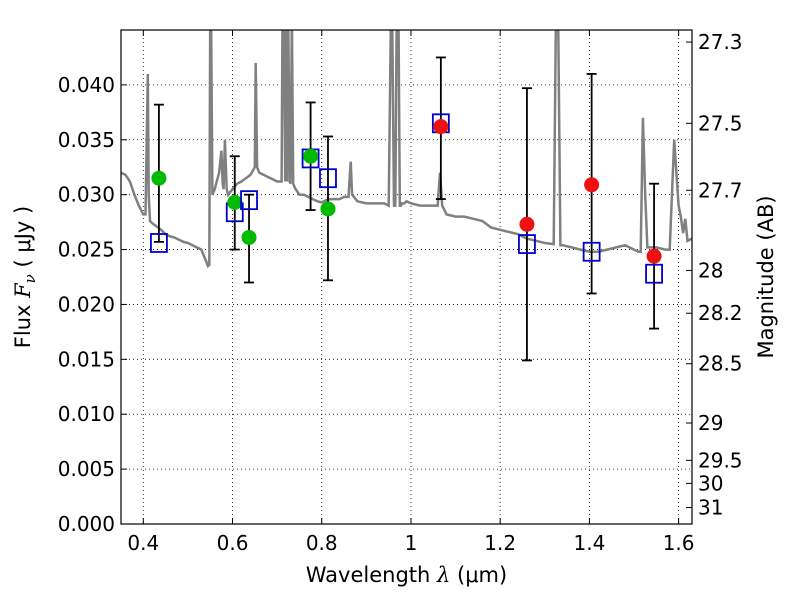  Describe the element at coordinates (86, 359) in the screenshot. I see `y-tick-label: 0.015` at that location.